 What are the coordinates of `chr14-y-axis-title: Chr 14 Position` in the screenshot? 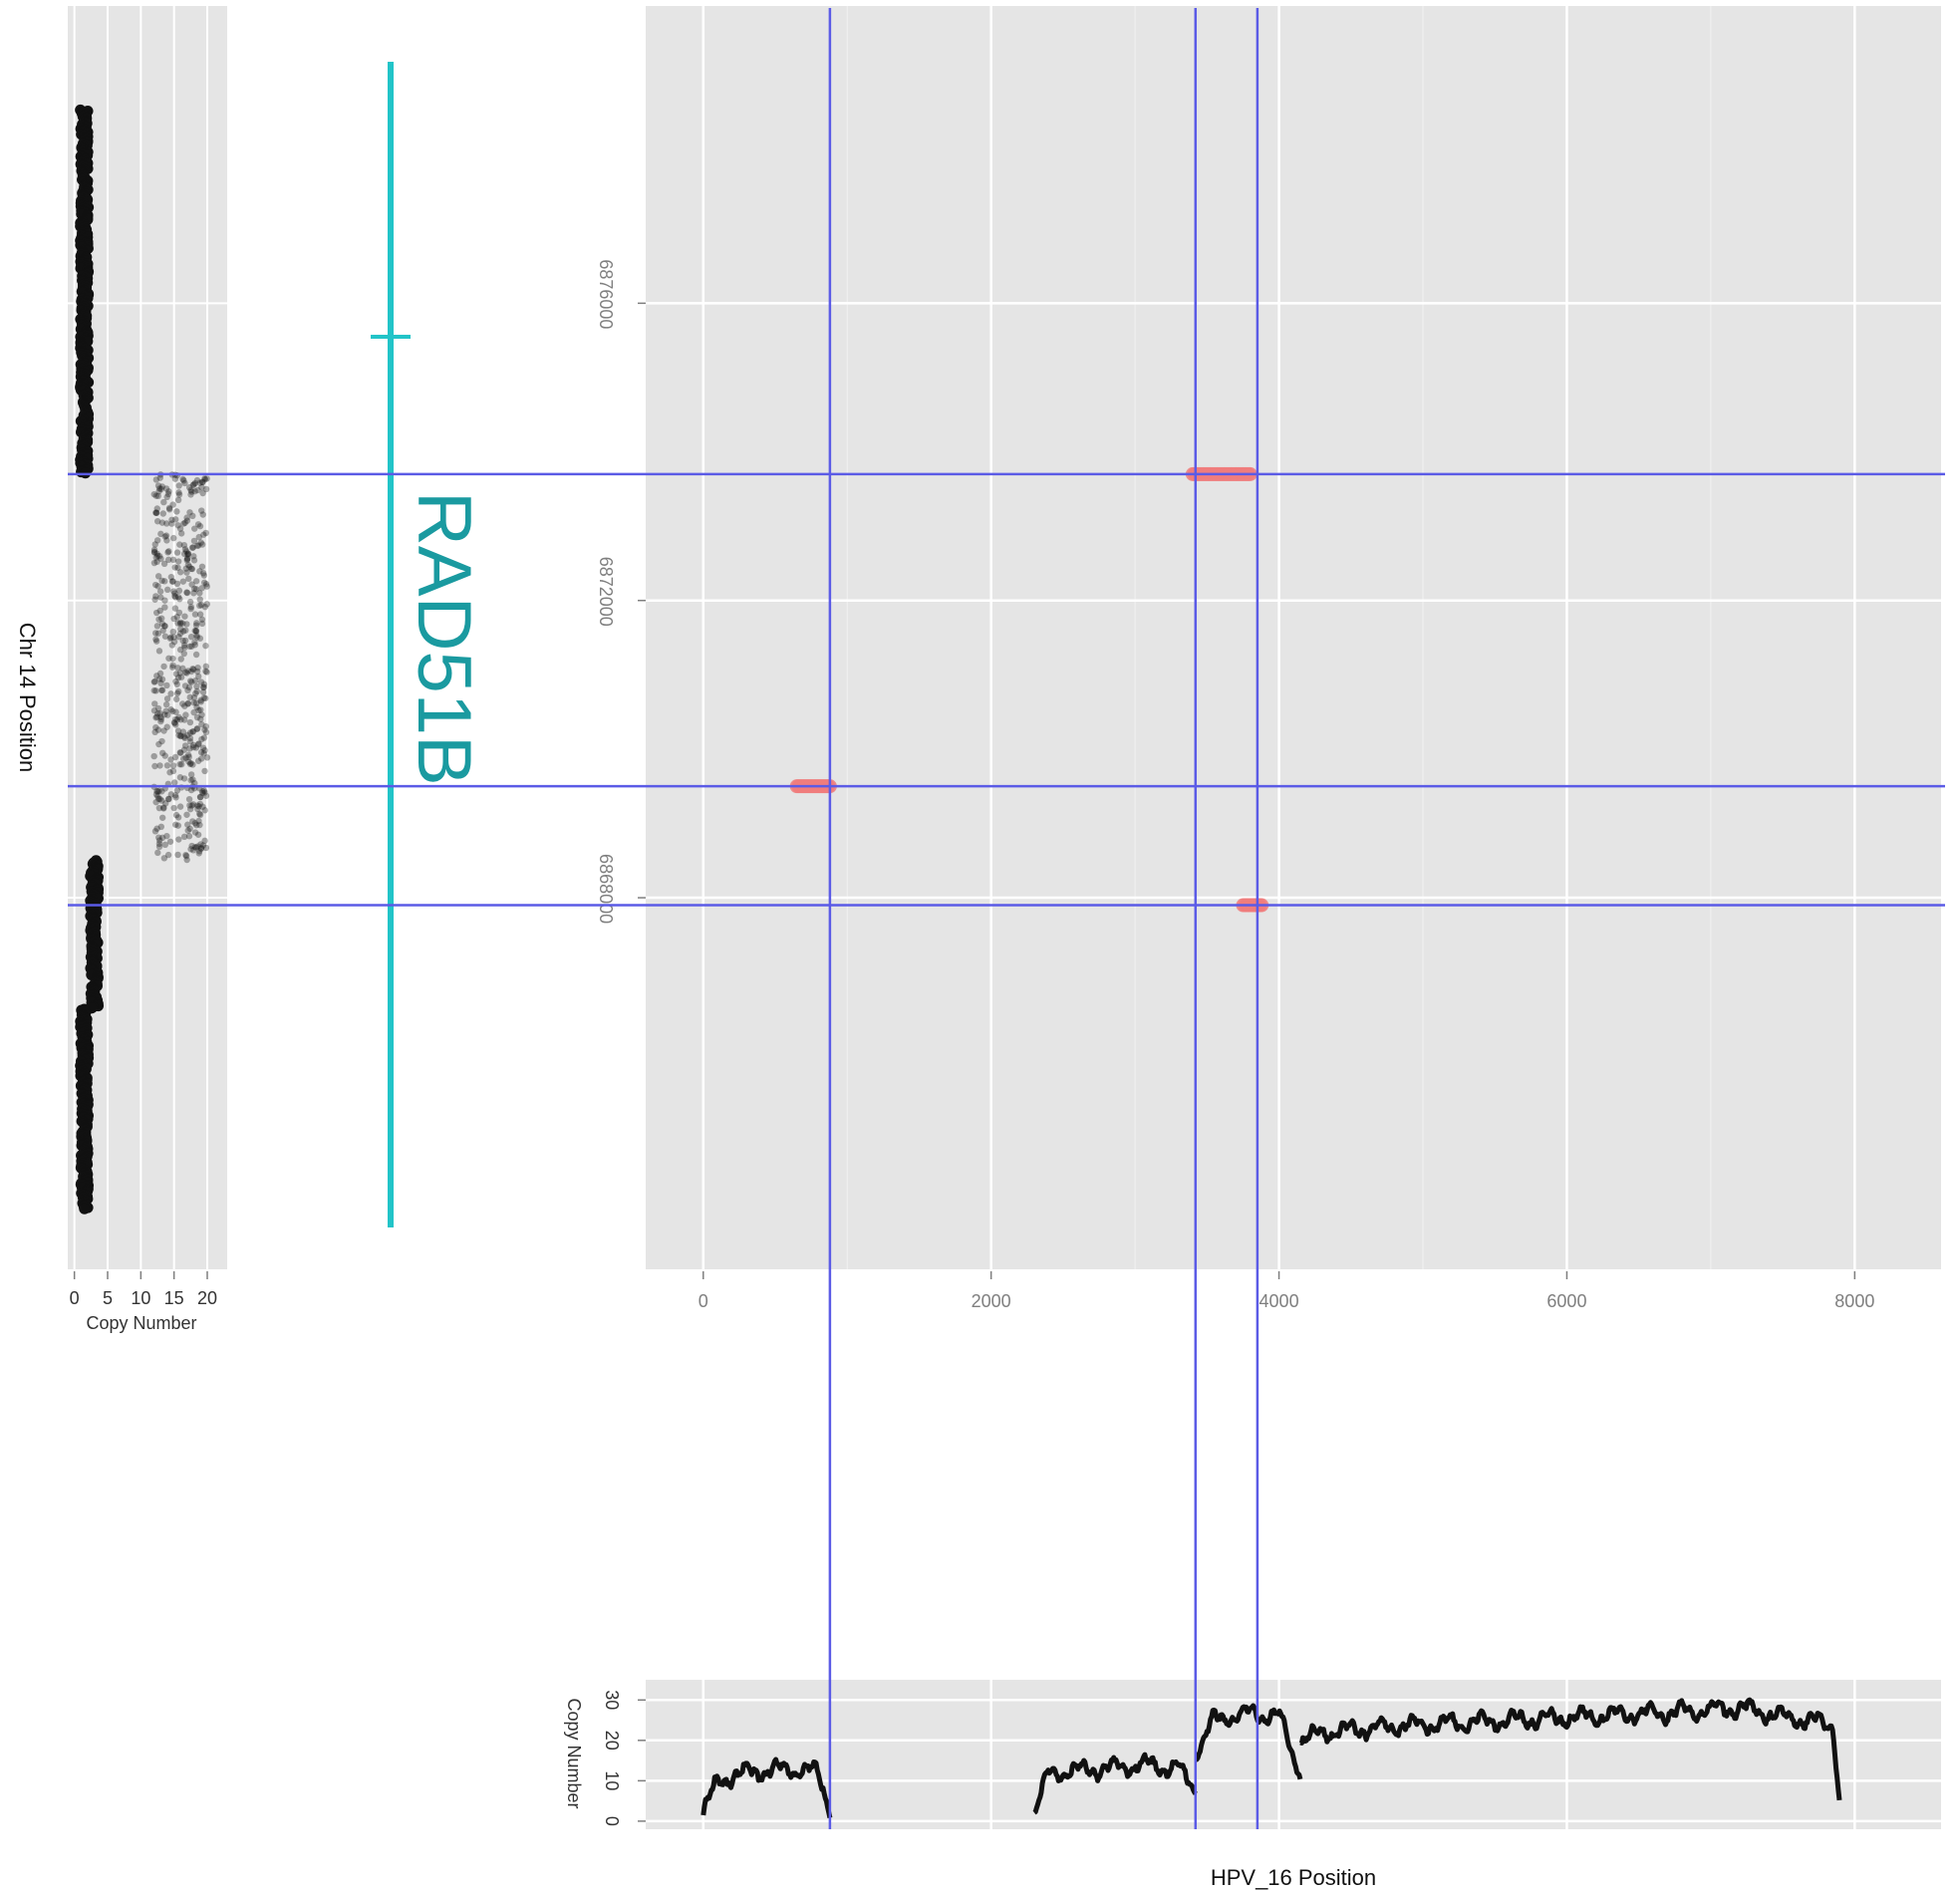 It's located at (27, 697).